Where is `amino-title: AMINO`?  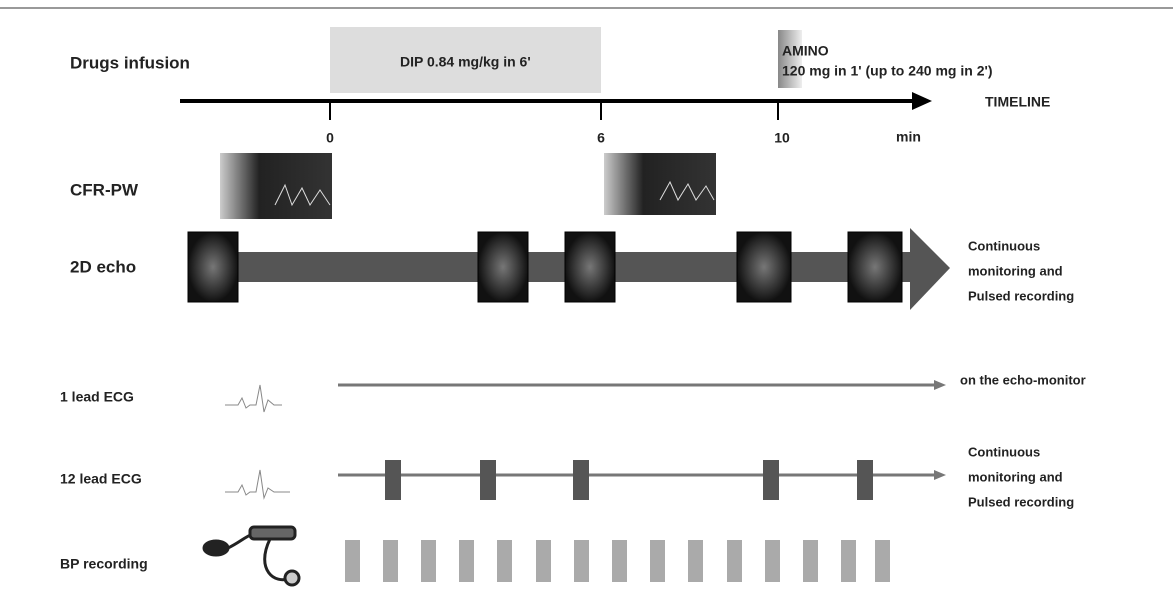 amino-title: AMINO is located at coordinates (805, 51).